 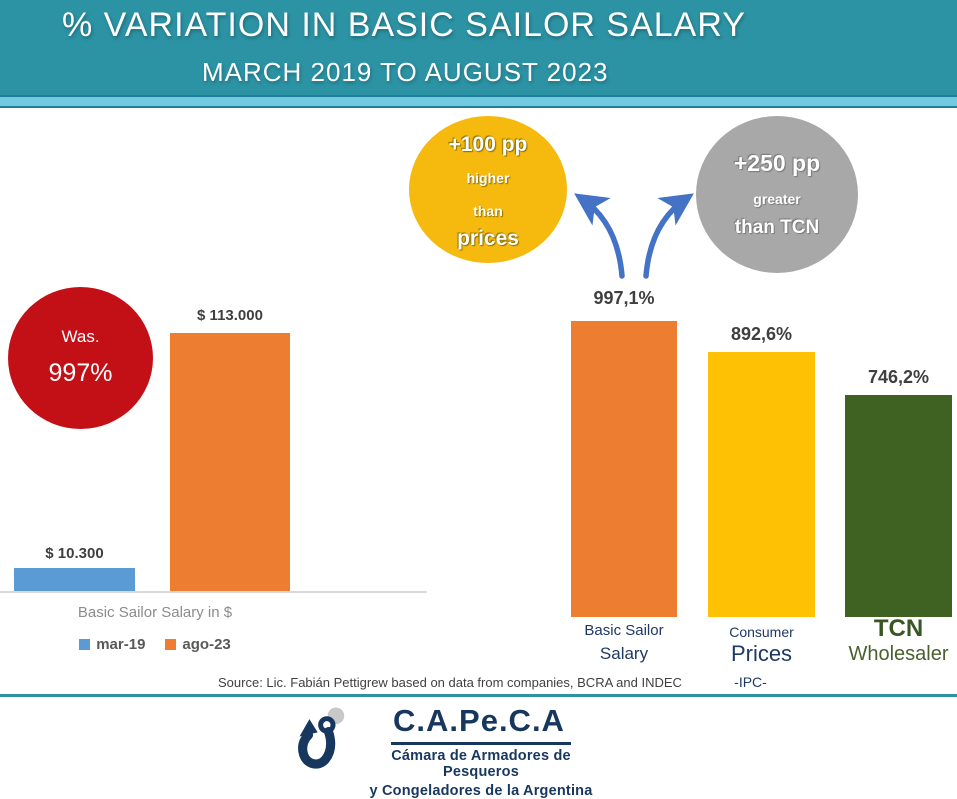 What do you see at coordinates (898, 654) in the screenshot?
I see `right-cat-tcn-line2: Wholesaler` at bounding box center [898, 654].